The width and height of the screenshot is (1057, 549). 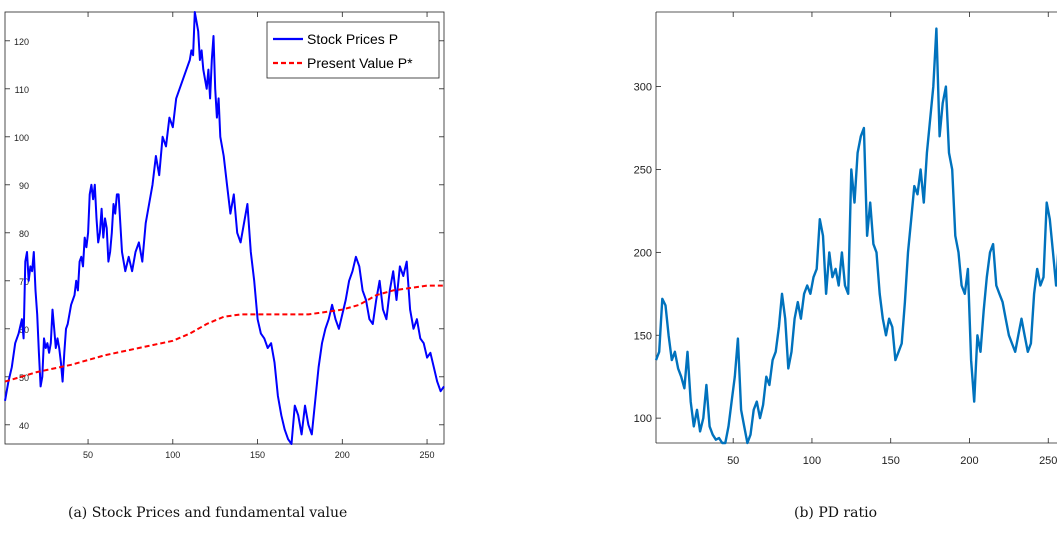 I want to click on legend-label-present-value: Present Value P*, so click(x=360, y=63).